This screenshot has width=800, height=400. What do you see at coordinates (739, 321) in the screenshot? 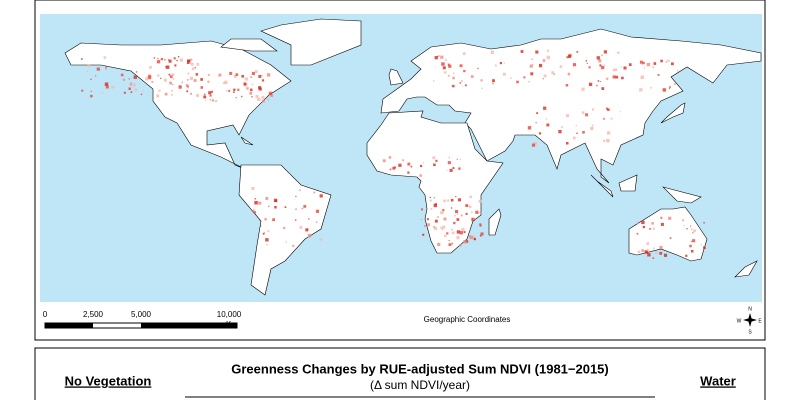
I see `compass-w: W` at bounding box center [739, 321].